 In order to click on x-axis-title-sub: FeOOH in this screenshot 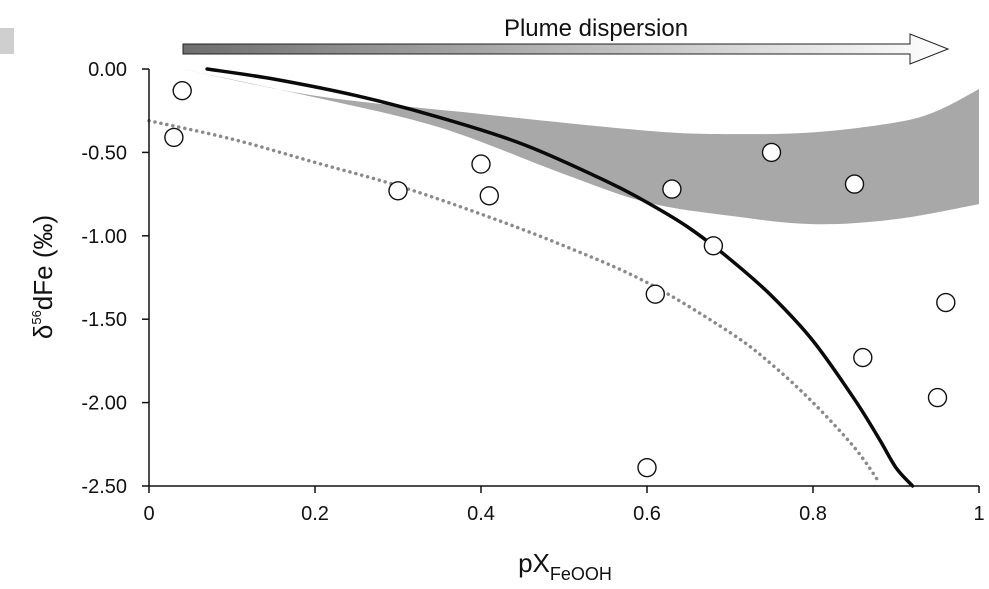, I will do `click(581, 574)`.